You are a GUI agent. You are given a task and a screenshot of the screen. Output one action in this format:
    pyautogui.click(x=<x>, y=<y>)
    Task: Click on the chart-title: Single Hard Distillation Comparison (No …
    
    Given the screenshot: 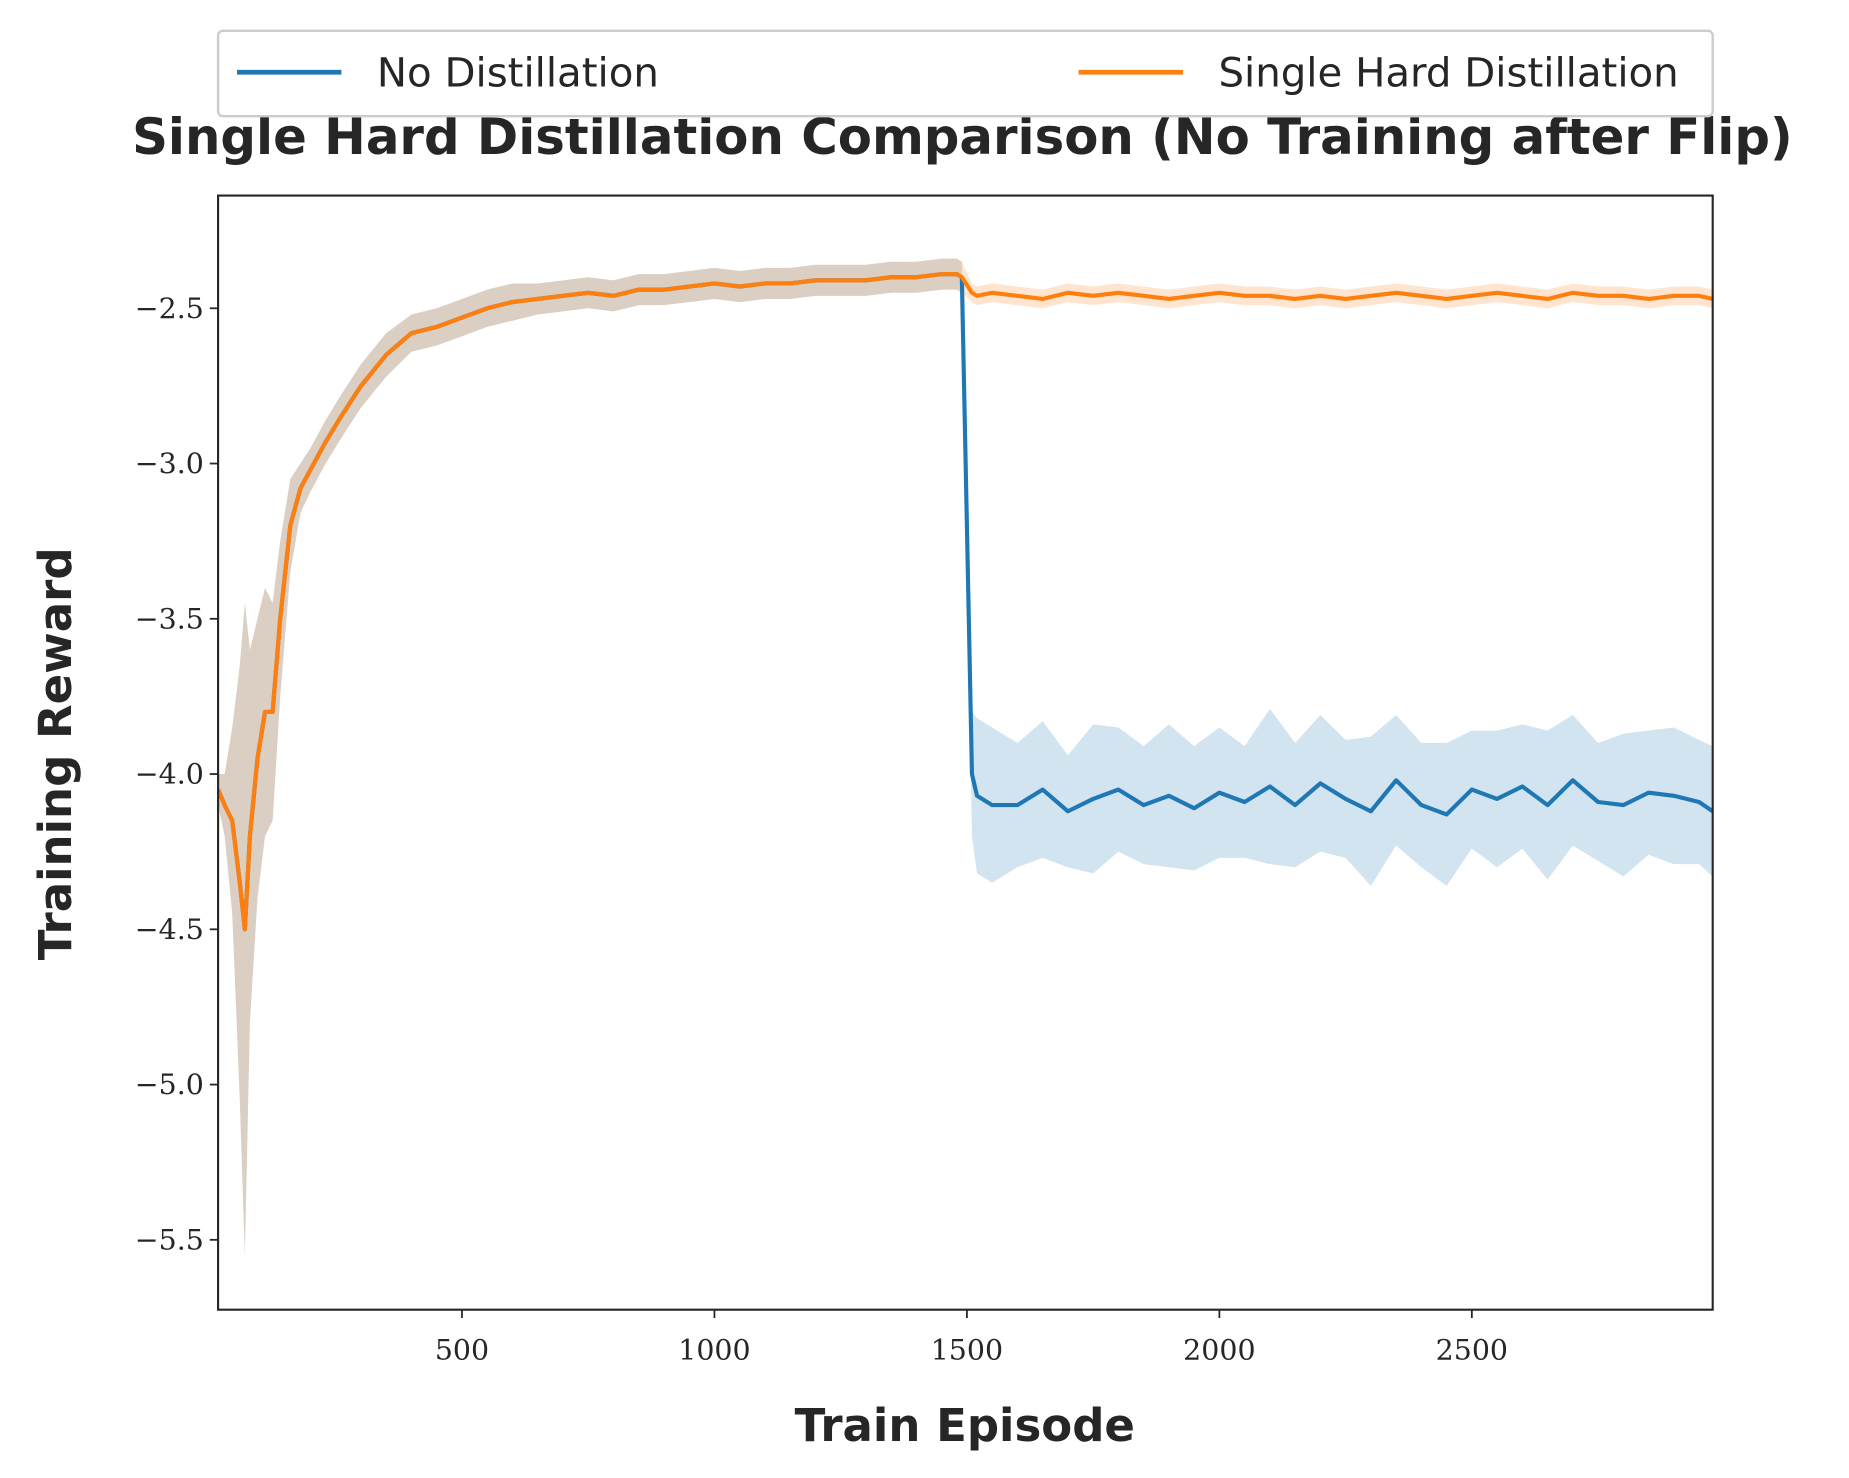 What is the action you would take?
    pyautogui.click(x=962, y=137)
    